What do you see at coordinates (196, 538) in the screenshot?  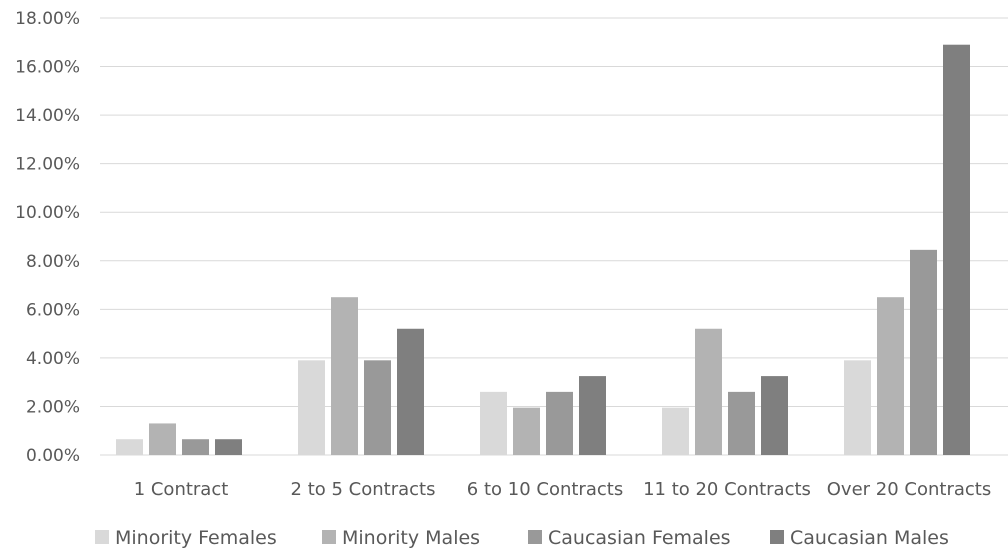 I see `legend-label: Minority Females` at bounding box center [196, 538].